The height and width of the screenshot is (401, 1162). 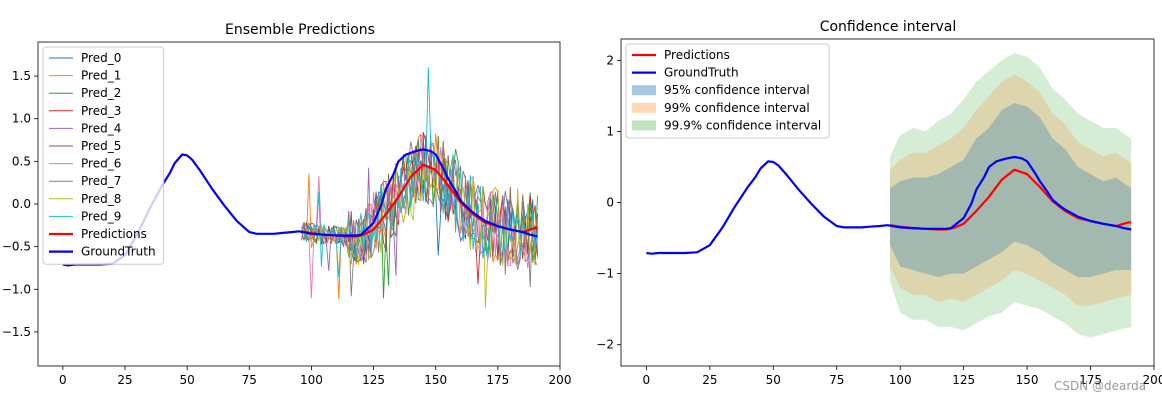 What do you see at coordinates (101, 76) in the screenshot?
I see `legend-label: Pred_1` at bounding box center [101, 76].